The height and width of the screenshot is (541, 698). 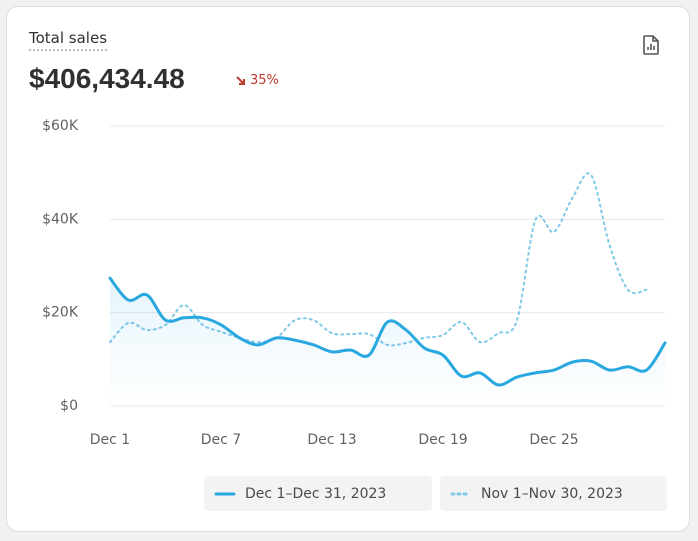 What do you see at coordinates (60, 219) in the screenshot?
I see `y-tick-label: $40K` at bounding box center [60, 219].